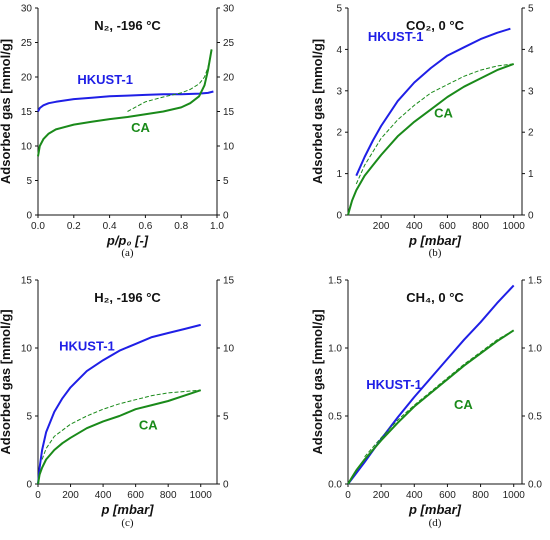  Describe the element at coordinates (27, 9) in the screenshot. I see `y-tick-label-left: 30` at that location.